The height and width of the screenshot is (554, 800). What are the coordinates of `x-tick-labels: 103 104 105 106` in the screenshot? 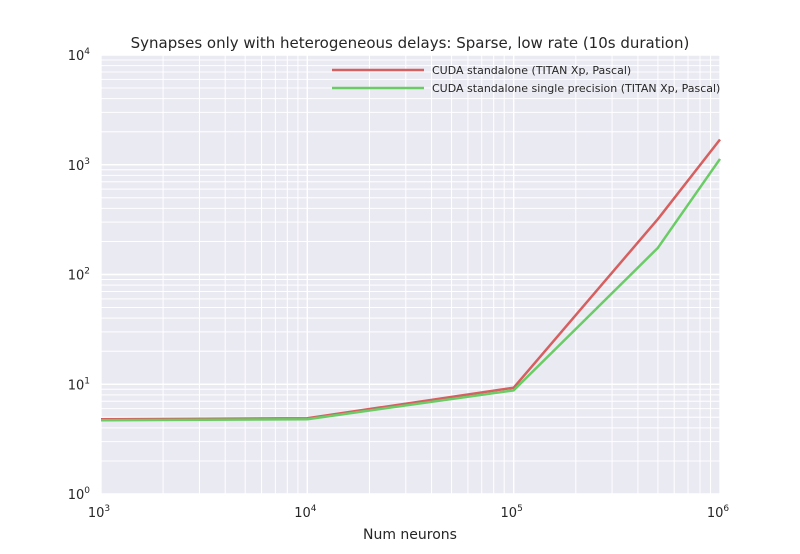 It's located at (409, 512).